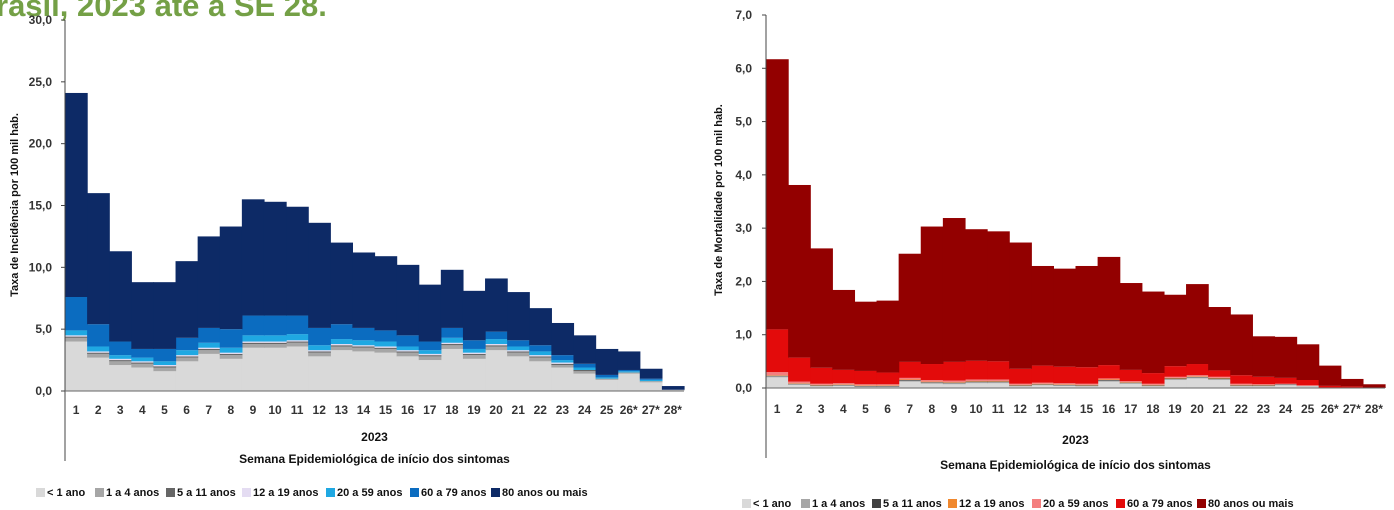 The height and width of the screenshot is (510, 1394). Describe the element at coordinates (743, 122) in the screenshot. I see `y-tick-label: 5,0` at that location.